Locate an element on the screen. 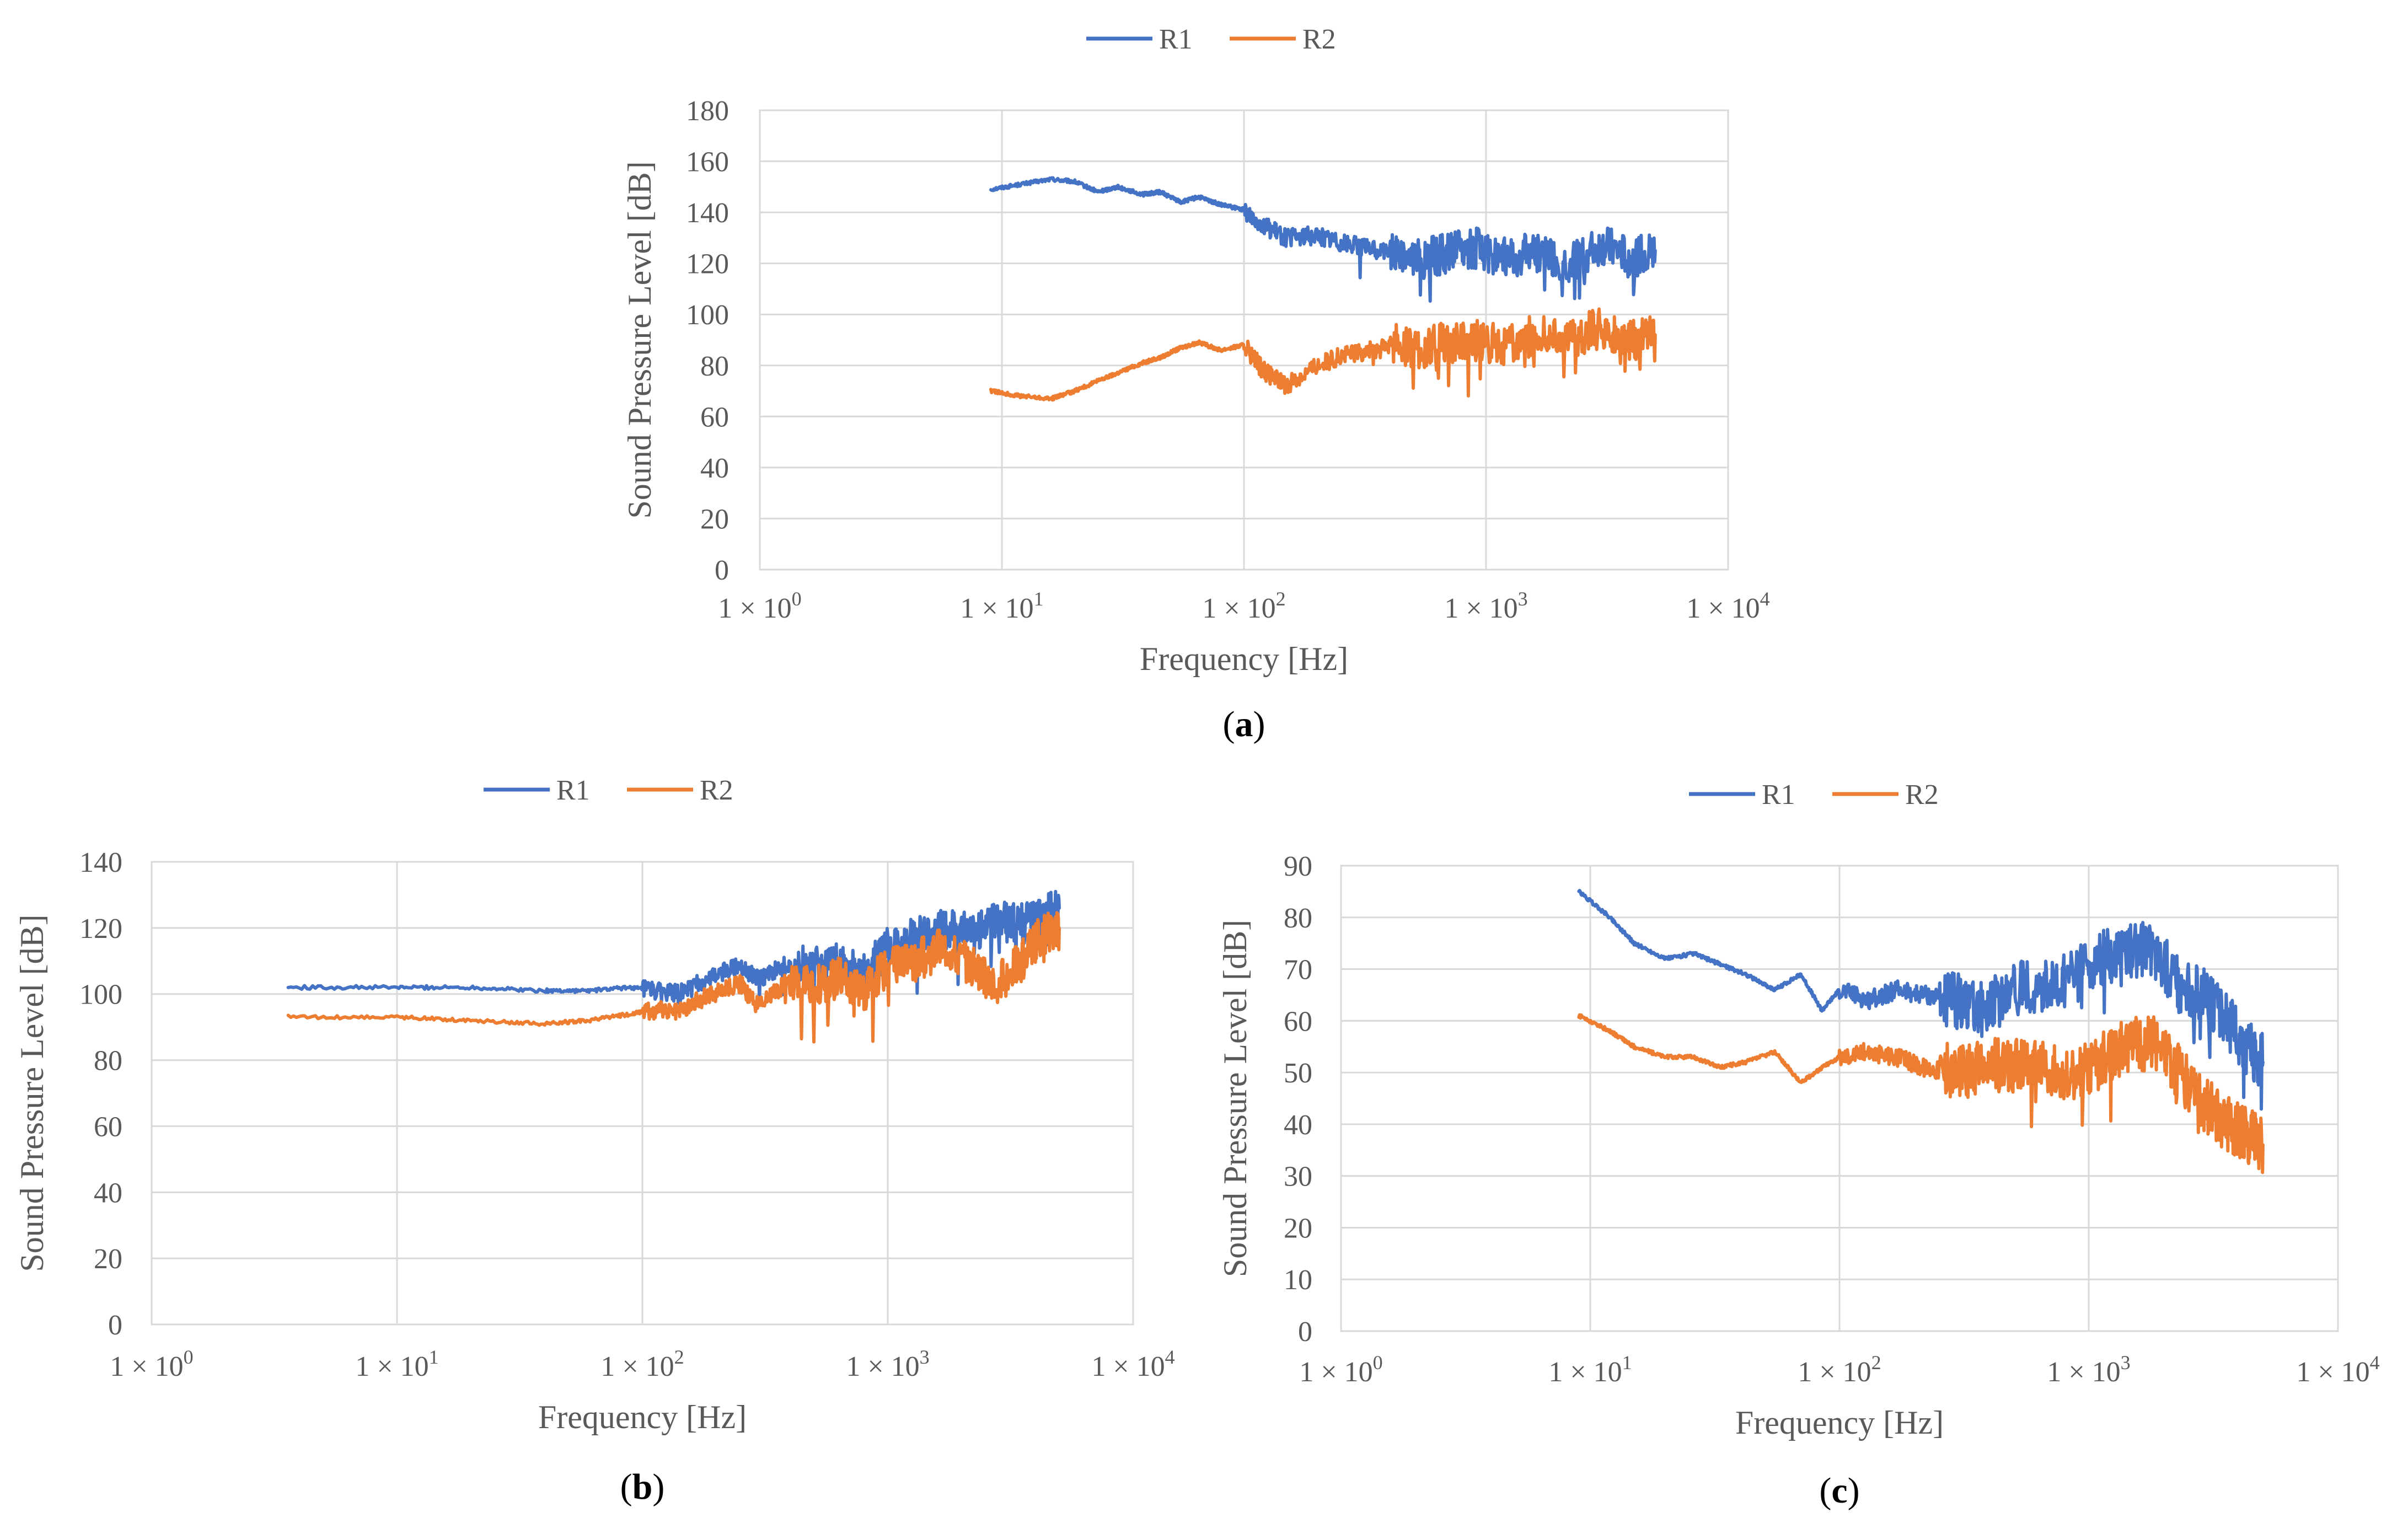 Image resolution: width=2408 pixels, height=1534 pixels. y-tick-label: 90 is located at coordinates (1298, 866).